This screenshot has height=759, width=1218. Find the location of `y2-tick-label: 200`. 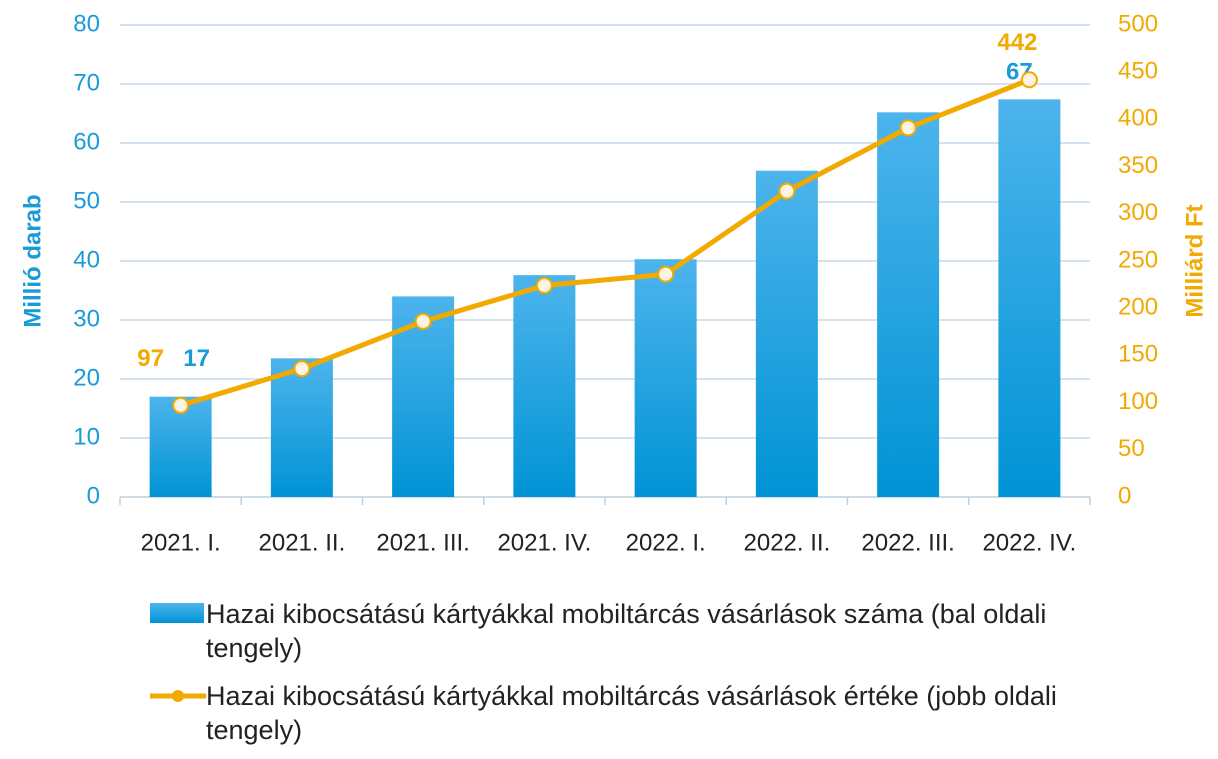

y2-tick-label: 200 is located at coordinates (1138, 307).